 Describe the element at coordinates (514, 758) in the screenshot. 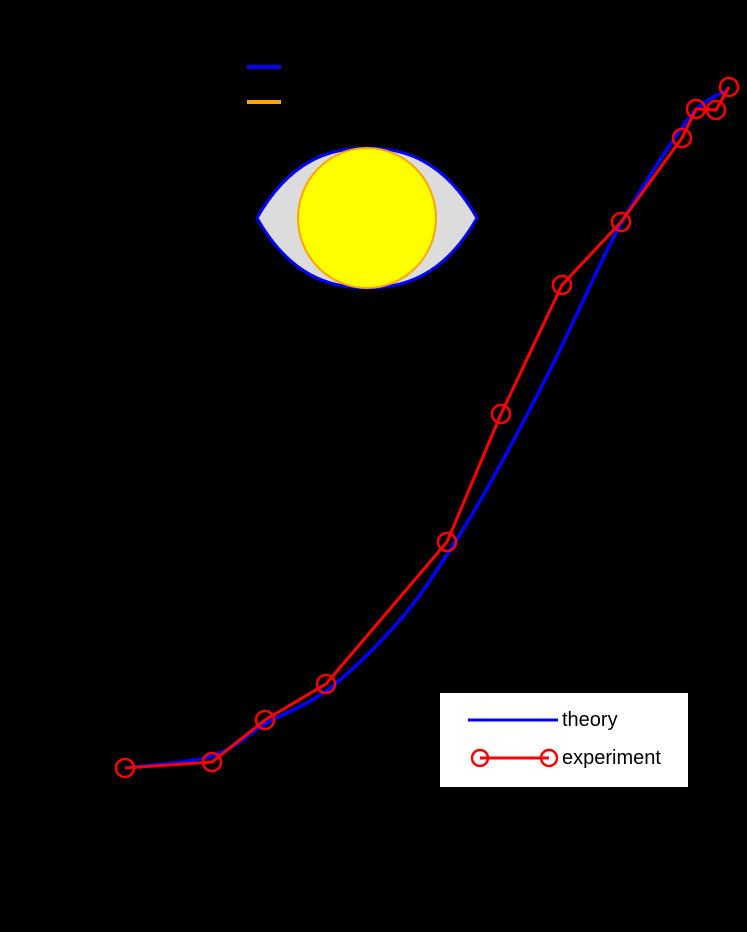

I see `experiment-marker-line-icon` at that location.